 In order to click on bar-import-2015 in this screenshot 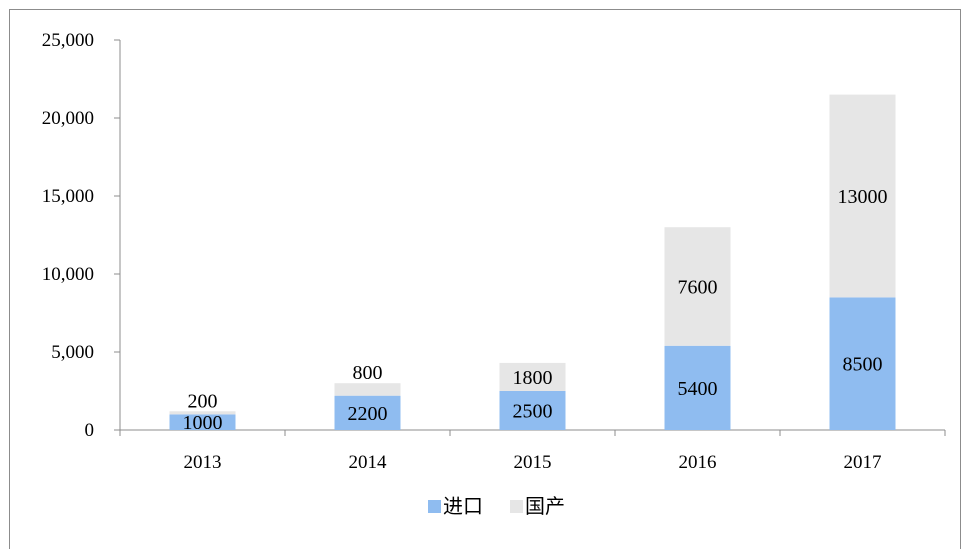, I will do `click(532, 410)`.